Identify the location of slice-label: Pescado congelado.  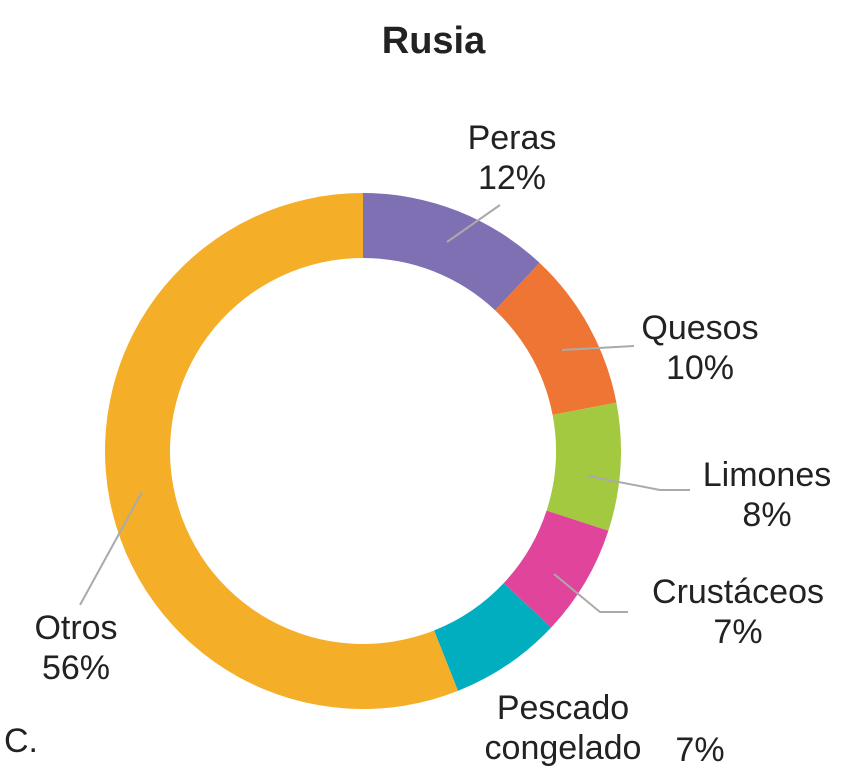
(563, 728).